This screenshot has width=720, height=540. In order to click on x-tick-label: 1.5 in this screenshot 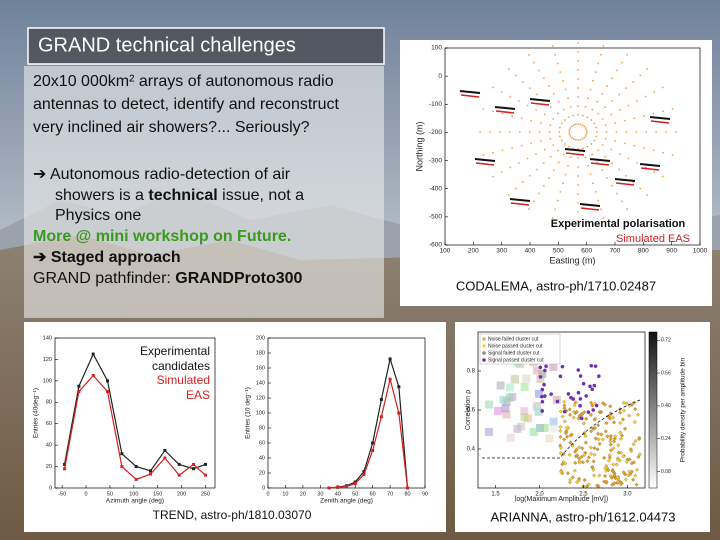, I will do `click(495, 495)`.